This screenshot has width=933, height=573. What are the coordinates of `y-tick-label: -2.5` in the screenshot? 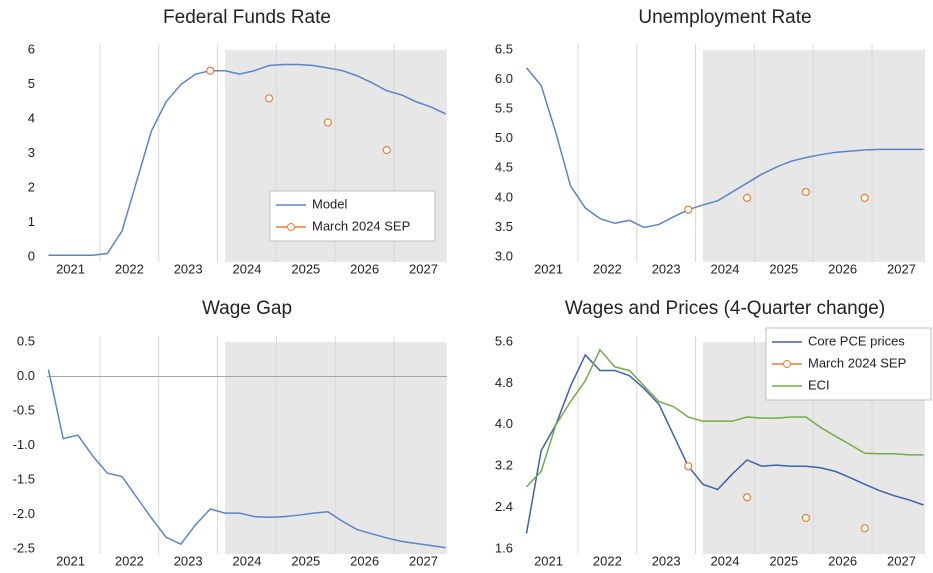 It's located at (24, 547).